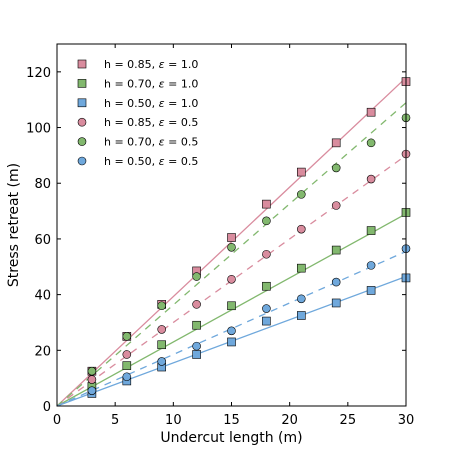 The image size is (452, 452). I want to click on x-tick-label: 0, so click(57, 420).